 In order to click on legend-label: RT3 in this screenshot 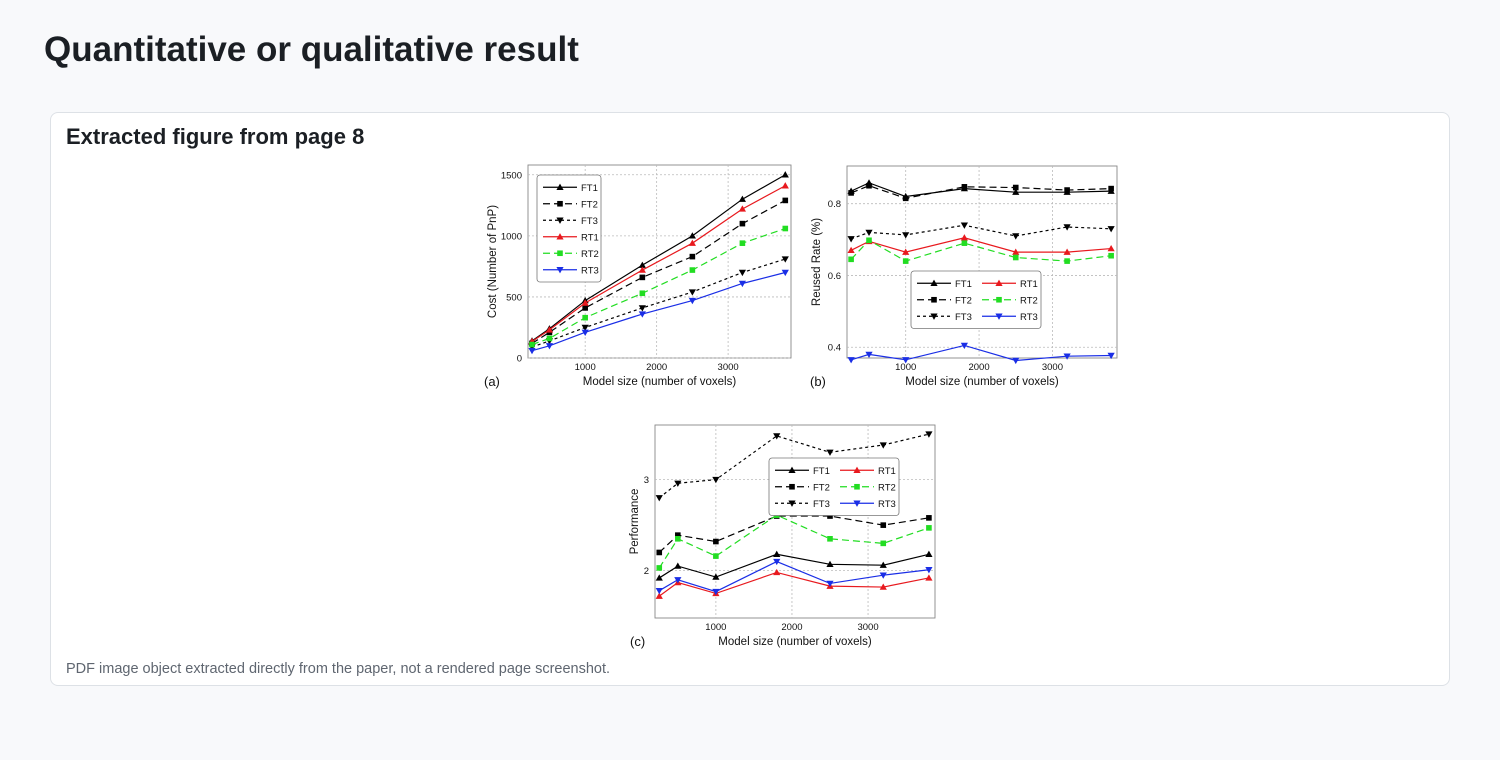, I will do `click(590, 270)`.